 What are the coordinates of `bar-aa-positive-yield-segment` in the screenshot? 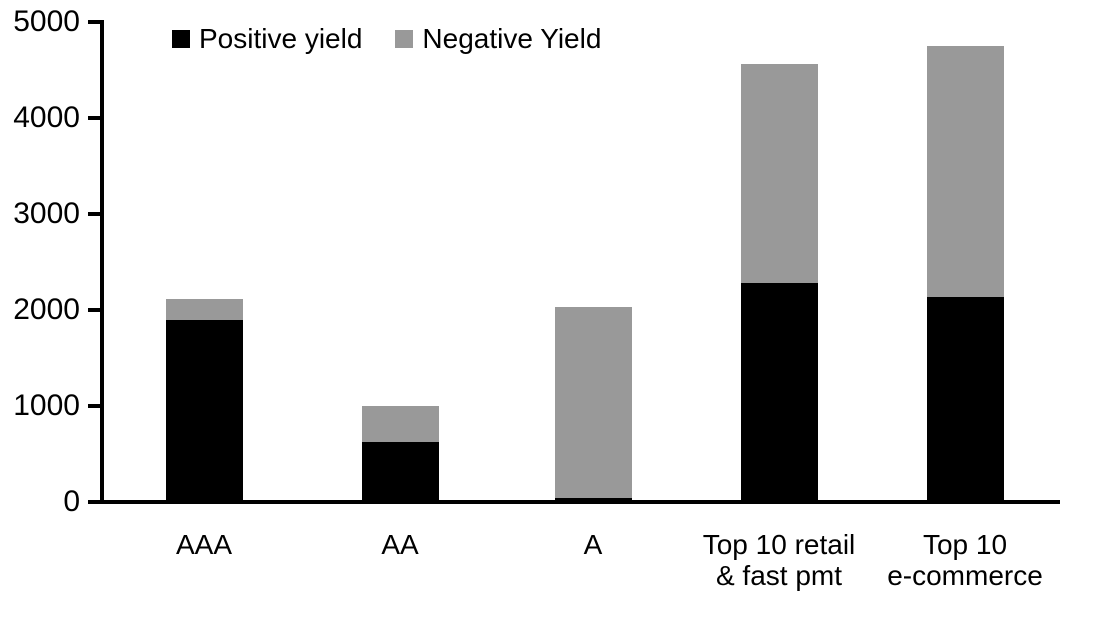 It's located at (400, 472).